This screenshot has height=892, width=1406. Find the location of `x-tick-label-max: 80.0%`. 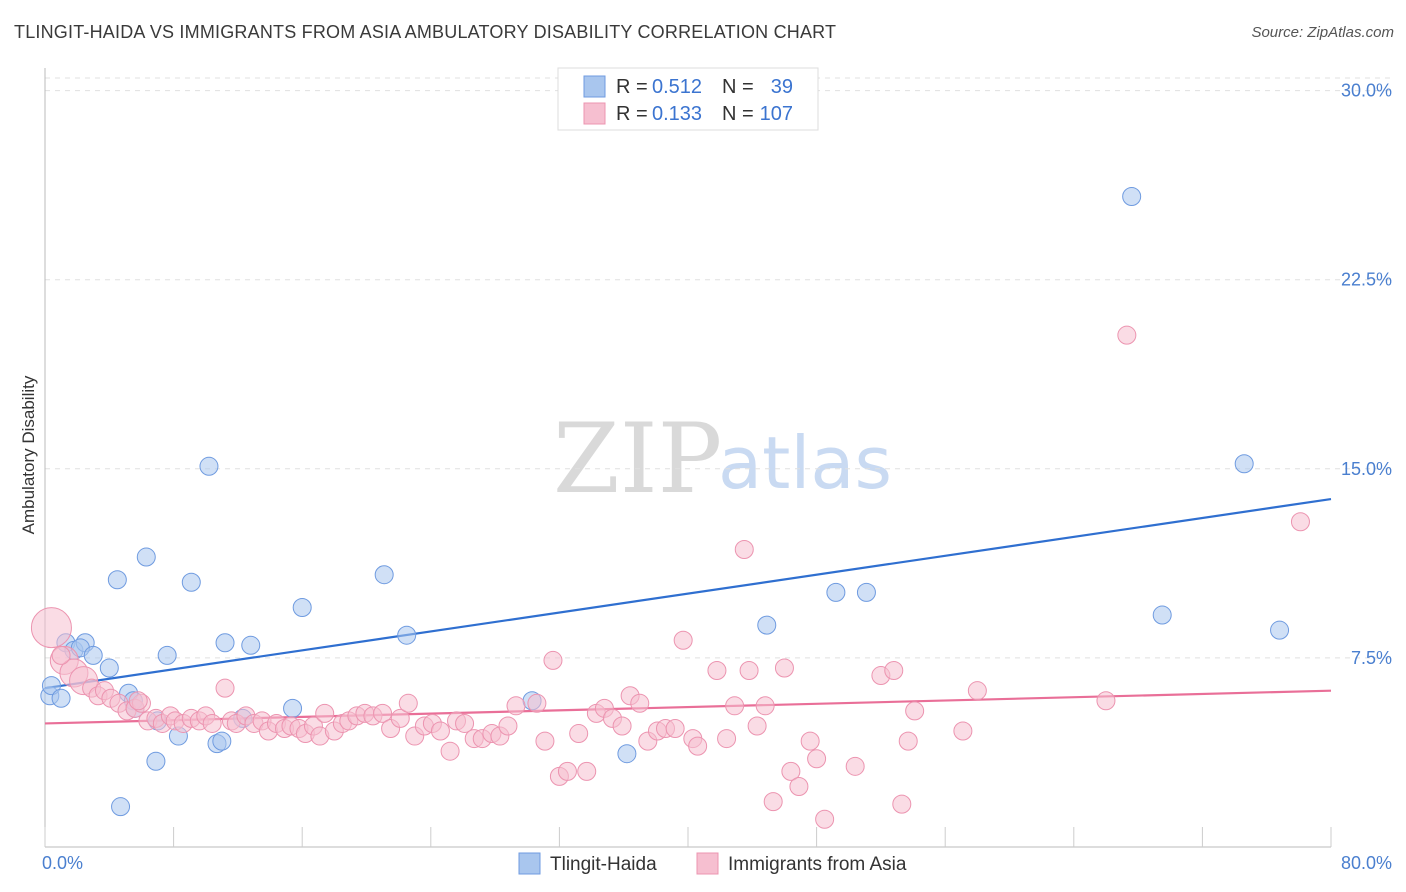

x-tick-label-max: 80.0% is located at coordinates (1366, 863).